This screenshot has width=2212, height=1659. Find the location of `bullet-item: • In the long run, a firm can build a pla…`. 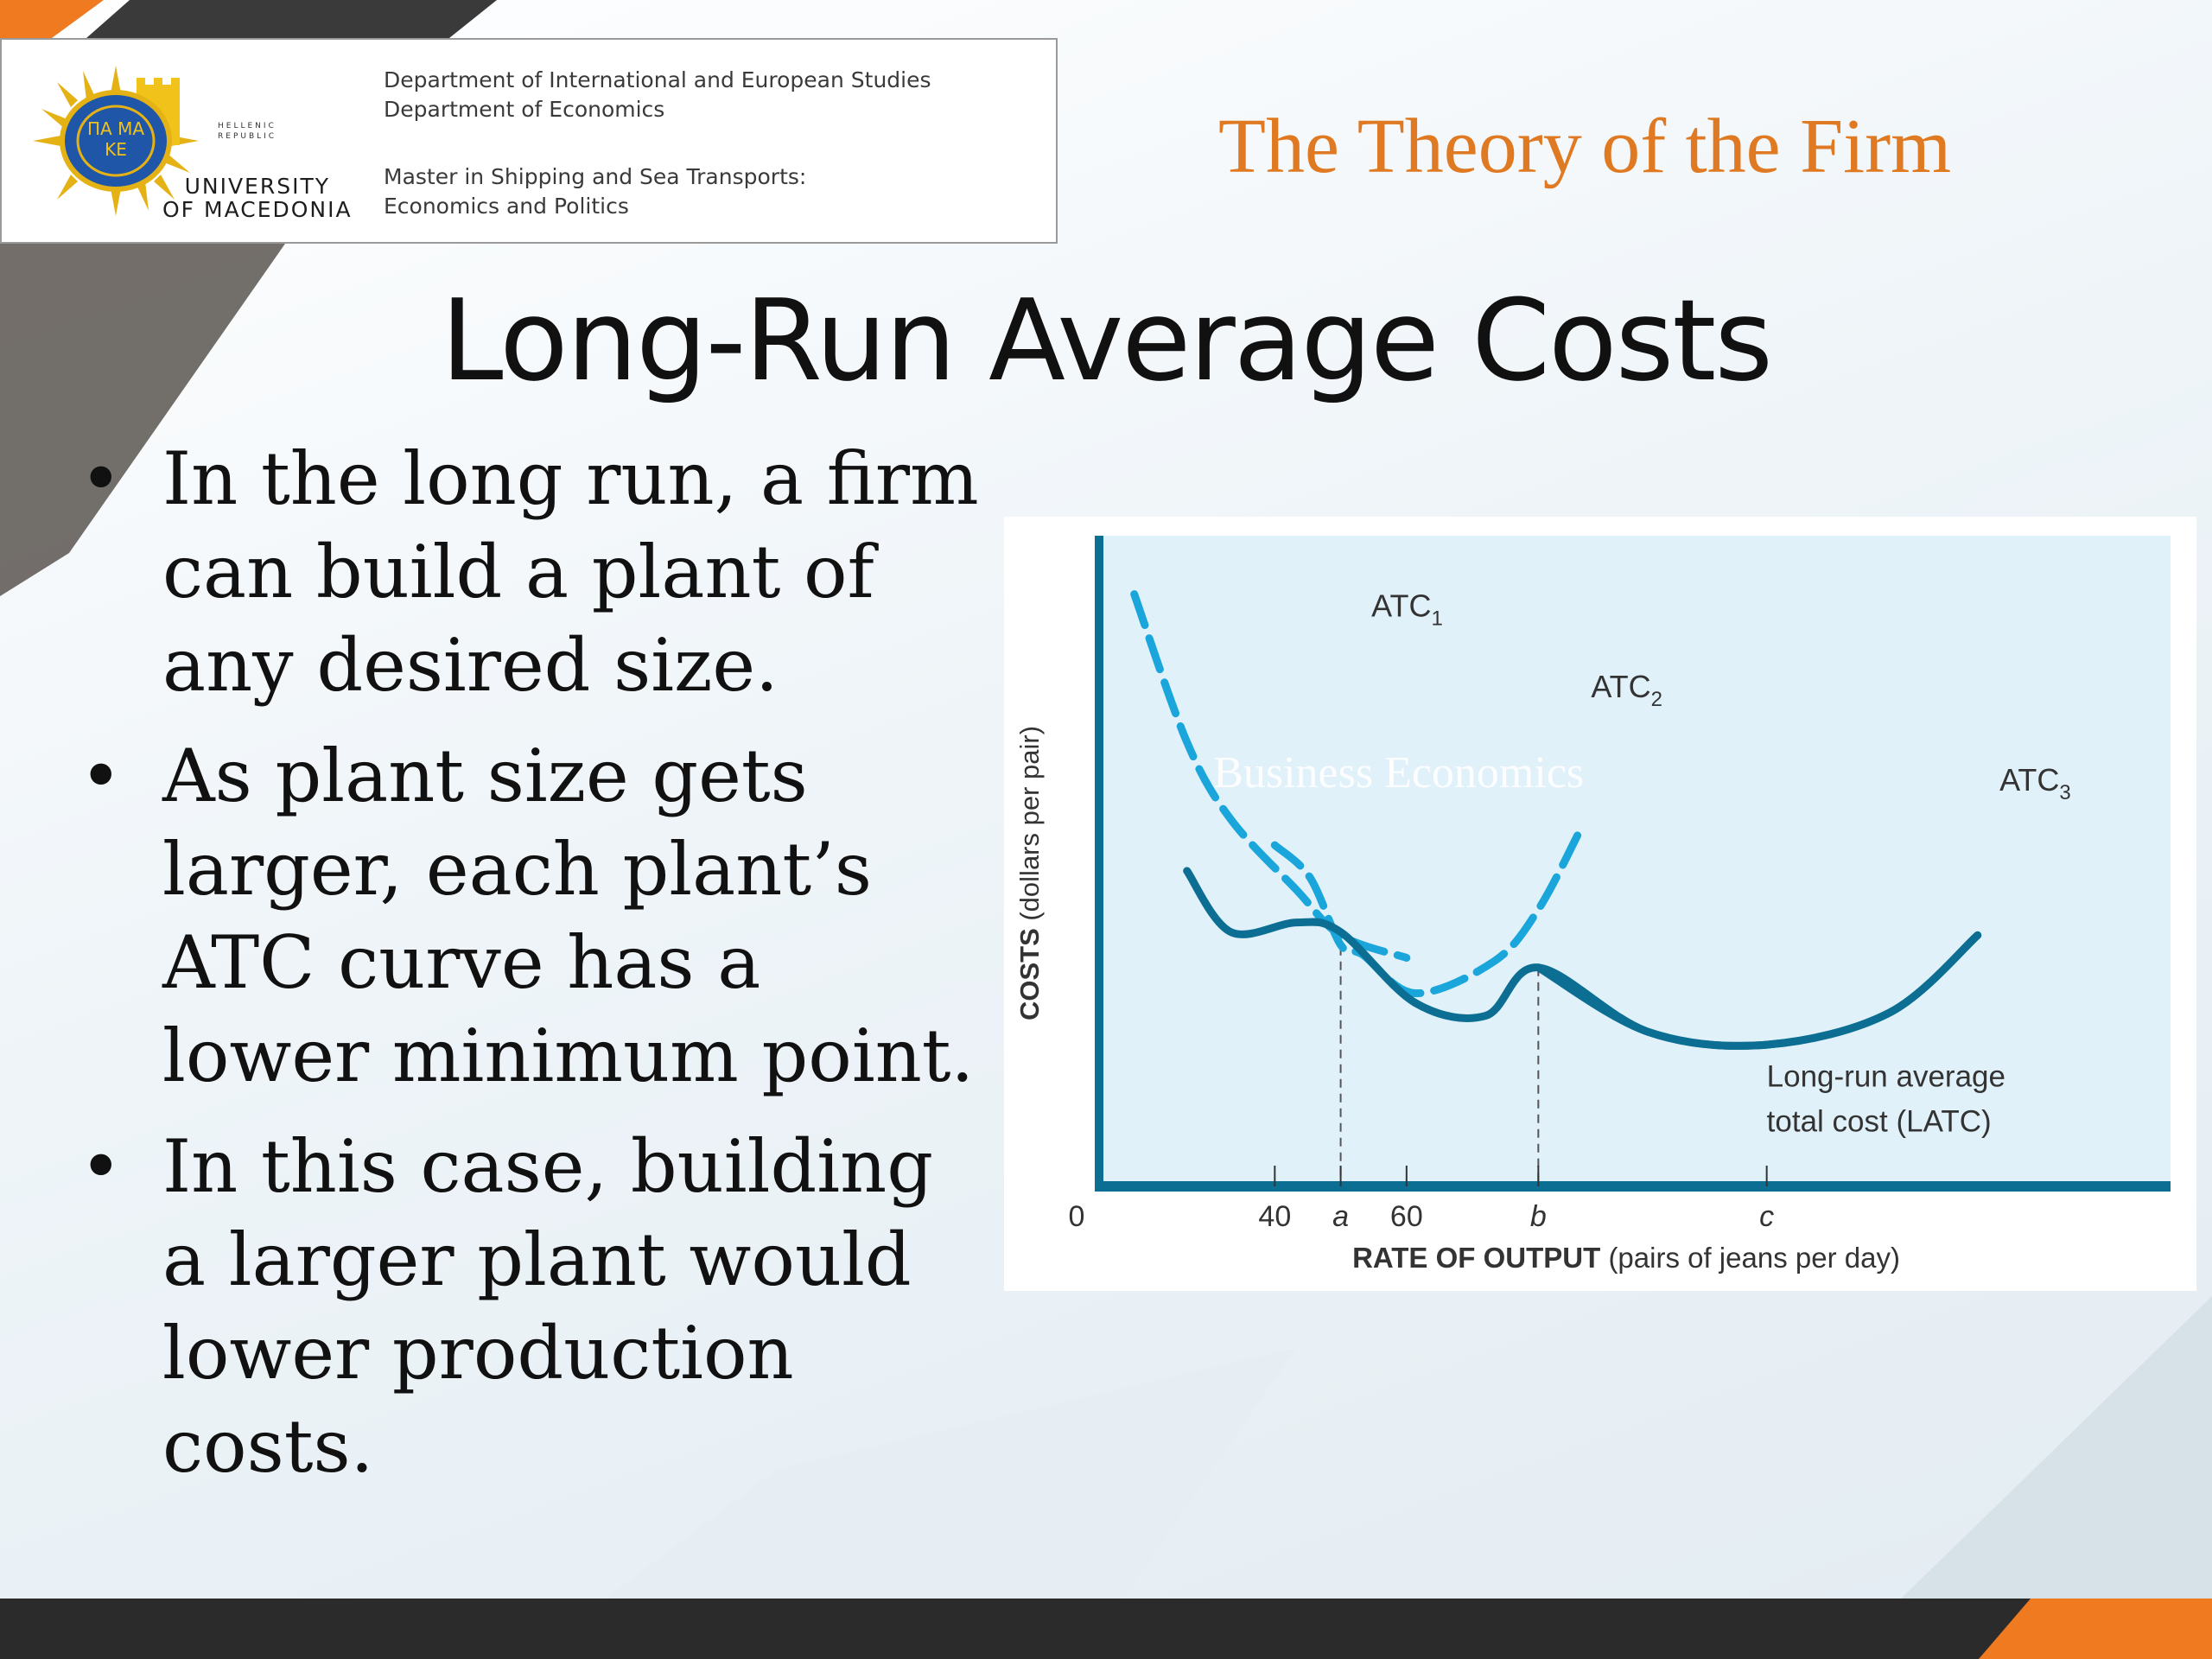

bullet-item: • In the long run, a firm can build a pla… is located at coordinates (530, 572).